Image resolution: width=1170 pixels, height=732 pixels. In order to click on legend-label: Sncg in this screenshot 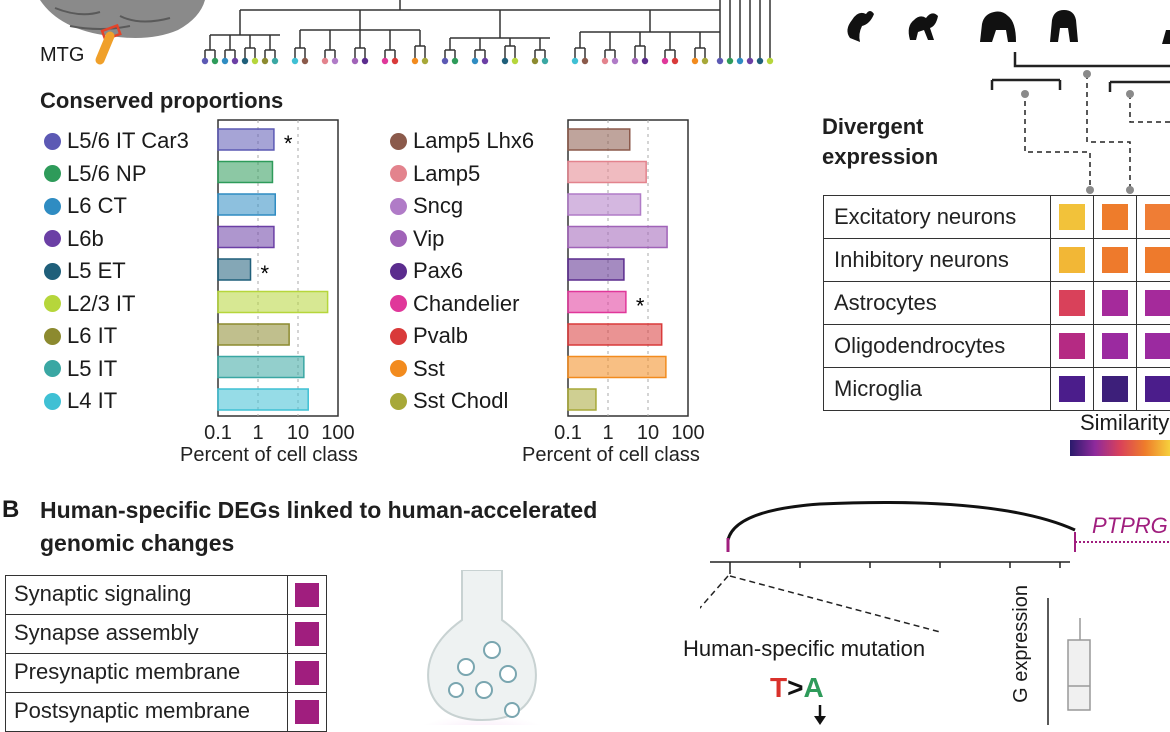, I will do `click(438, 205)`.